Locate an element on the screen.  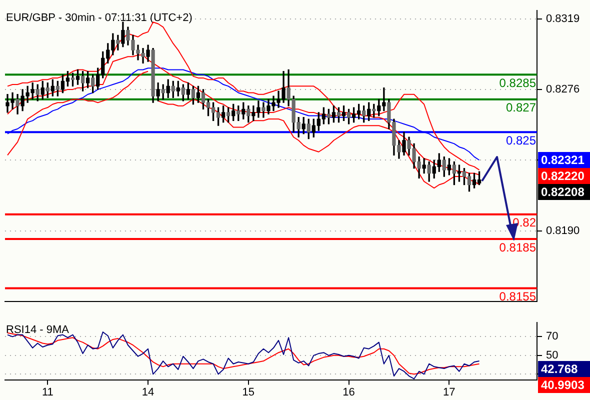
y-tick-label: 0.8276 is located at coordinates (563, 89).